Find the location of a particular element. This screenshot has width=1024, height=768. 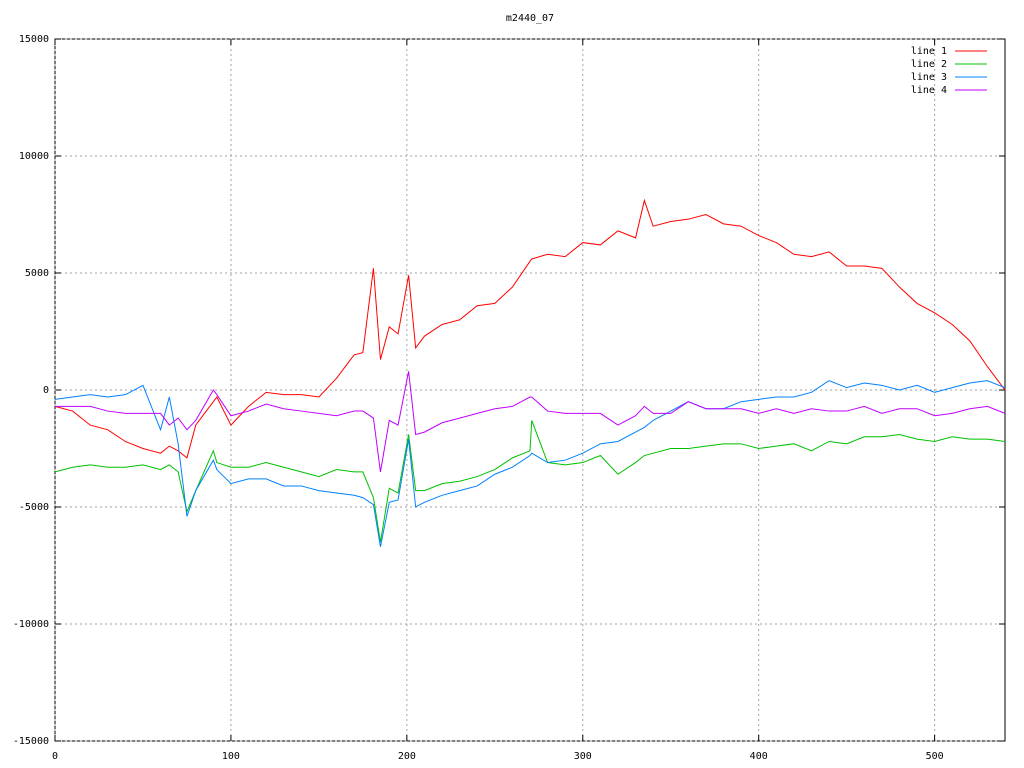

x-tick-label: 400 is located at coordinates (759, 756).